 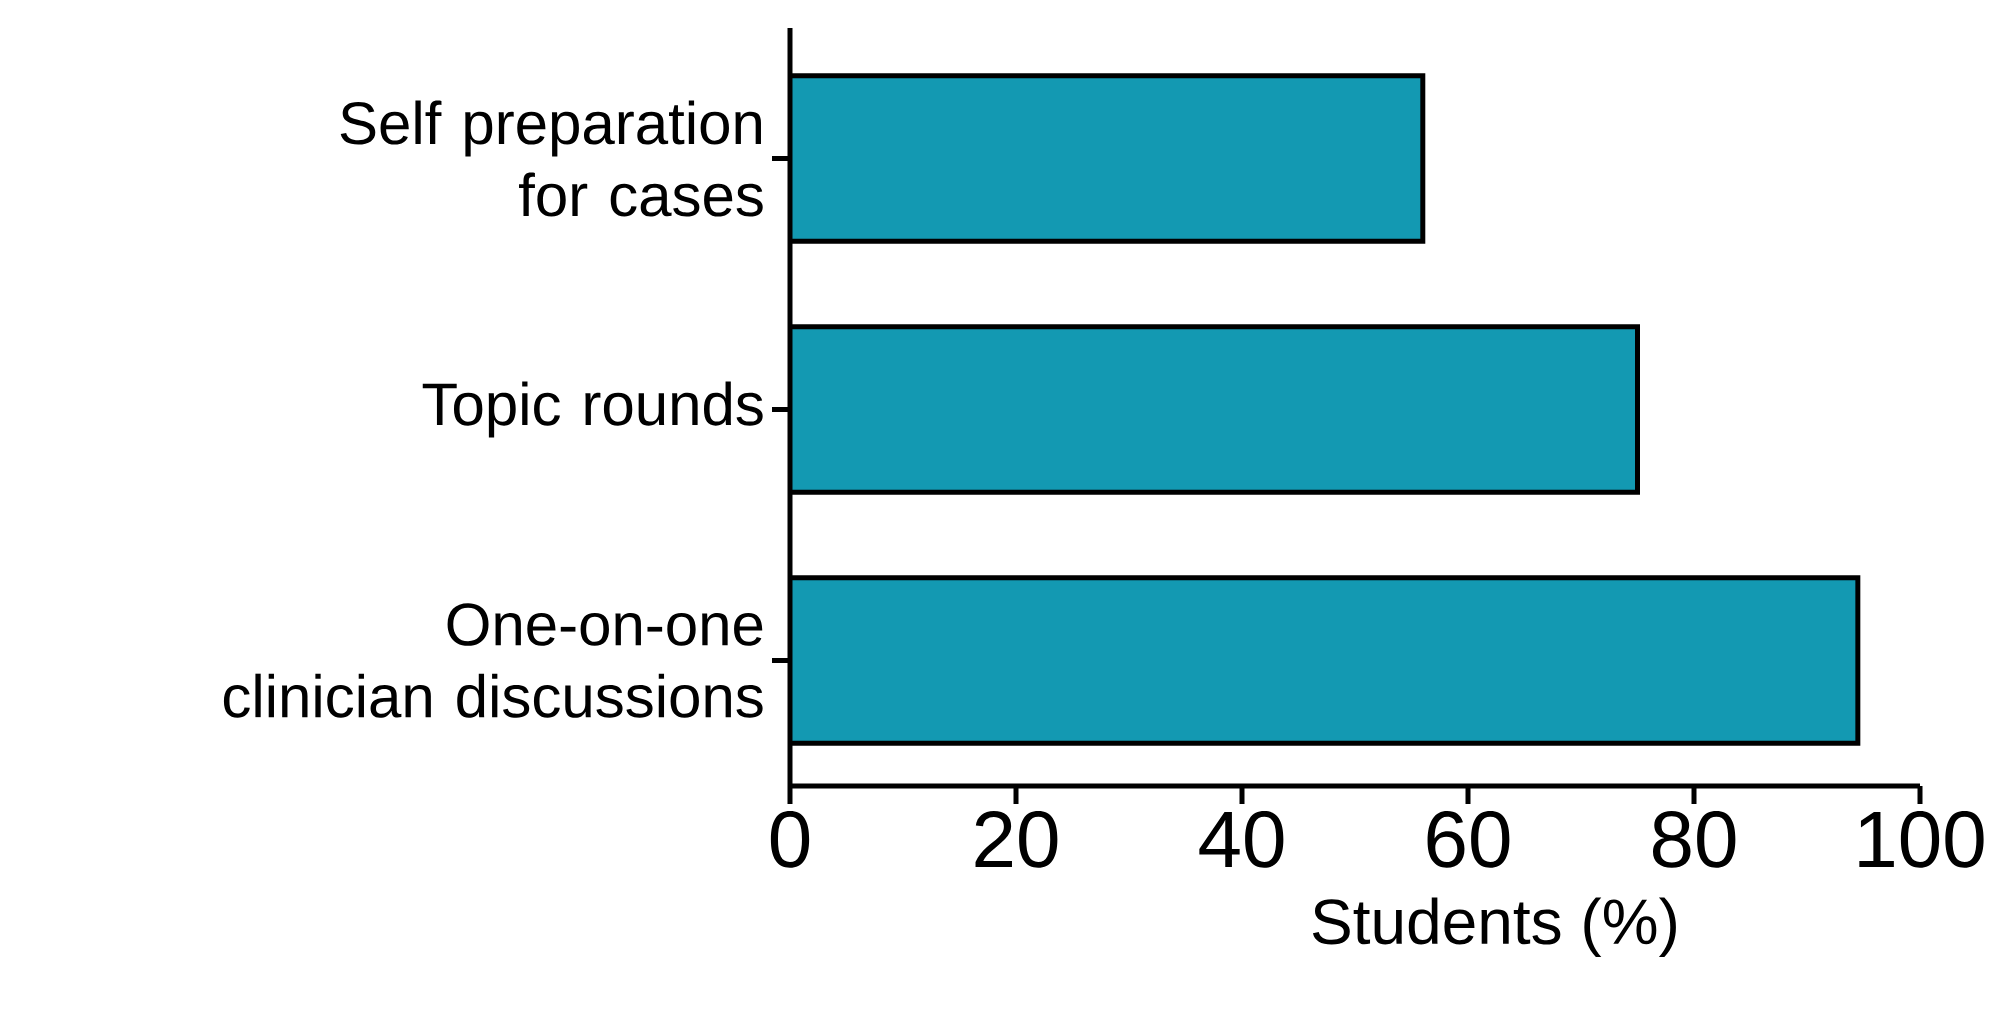 I want to click on x-tick-label: 0, so click(x=790, y=839).